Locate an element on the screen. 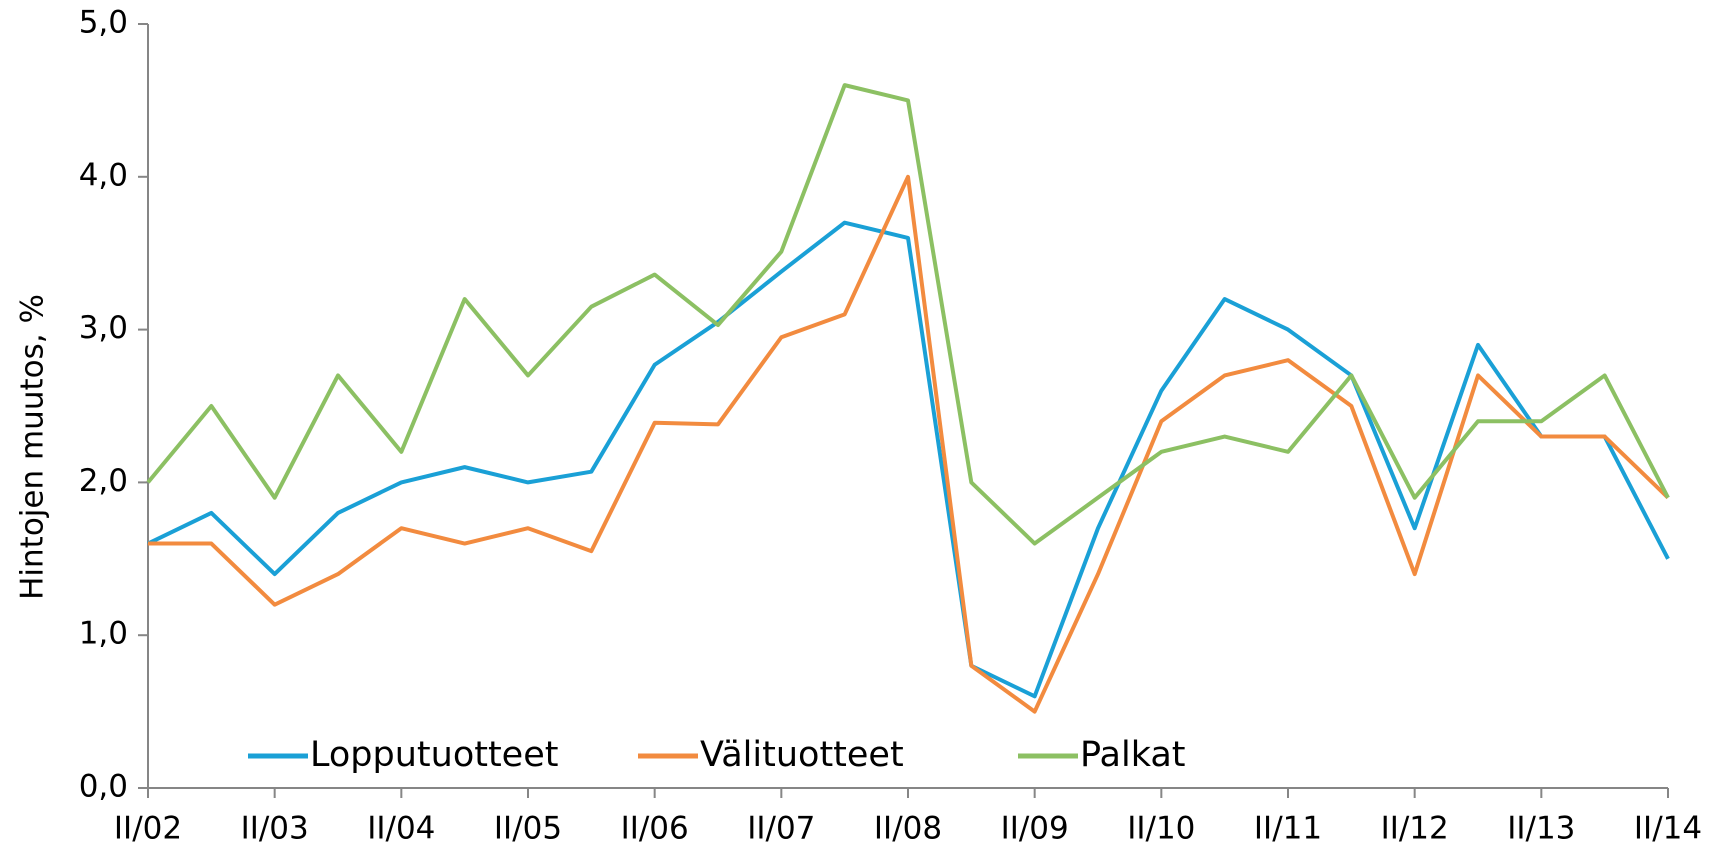 This screenshot has width=1715, height=849. y-tick-label: 3,0 is located at coordinates (103, 328).